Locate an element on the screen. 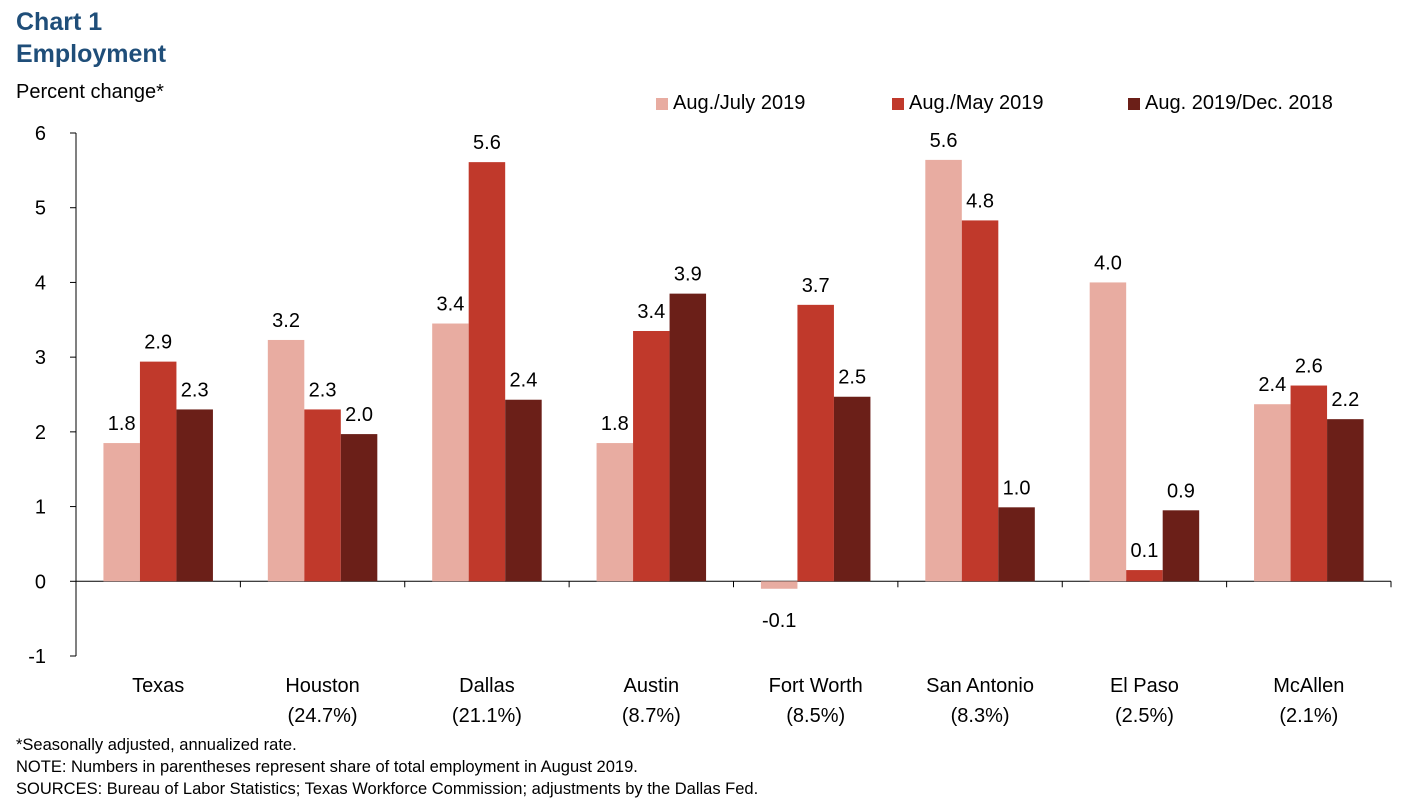 Image resolution: width=1422 pixels, height=810 pixels. legend-item-0: Aug./July 2019 is located at coordinates (730, 103).